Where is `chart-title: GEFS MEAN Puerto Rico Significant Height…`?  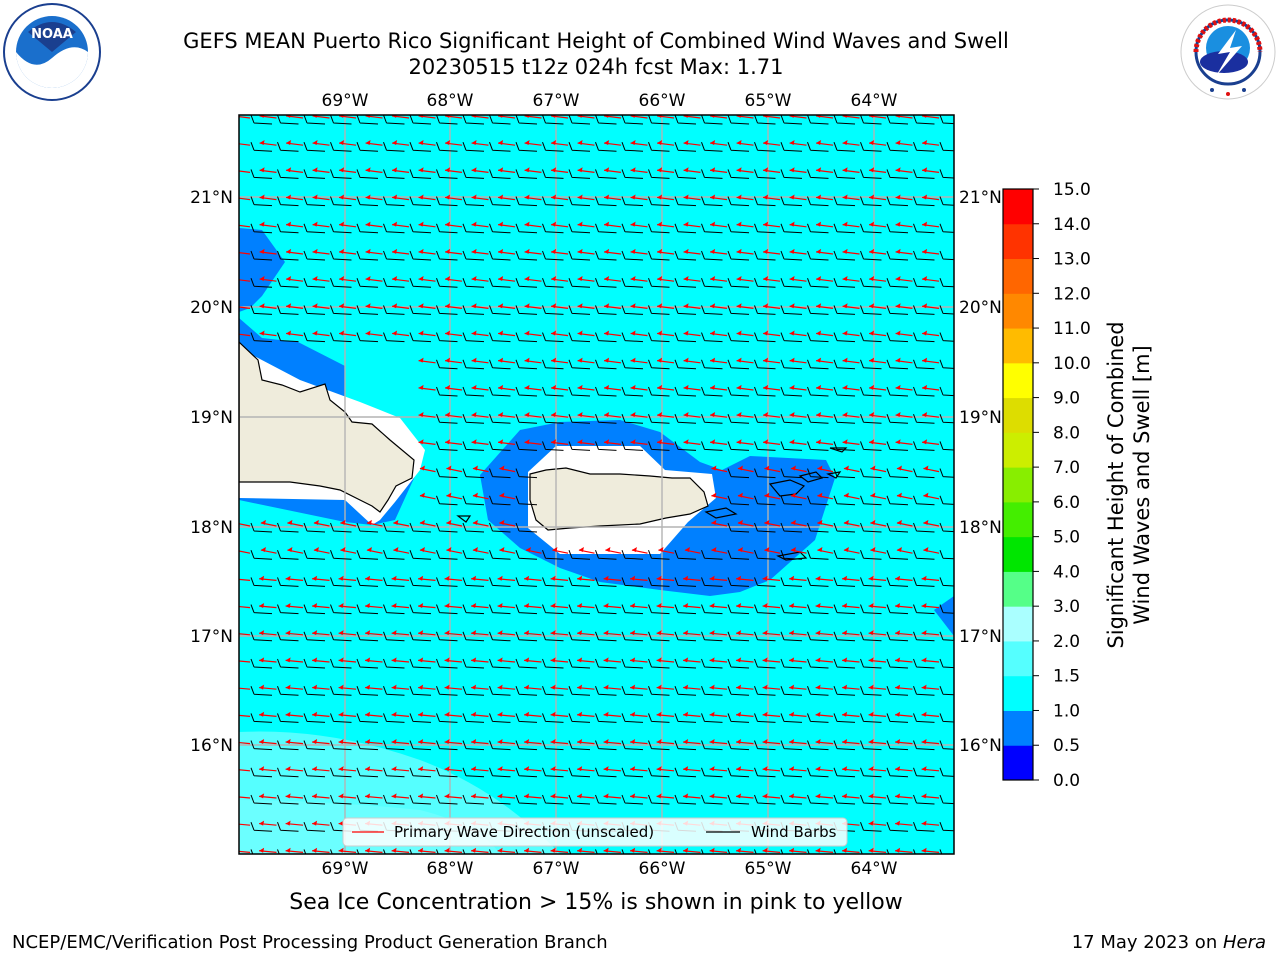
chart-title: GEFS MEAN Puerto Rico Significant Height… is located at coordinates (596, 41).